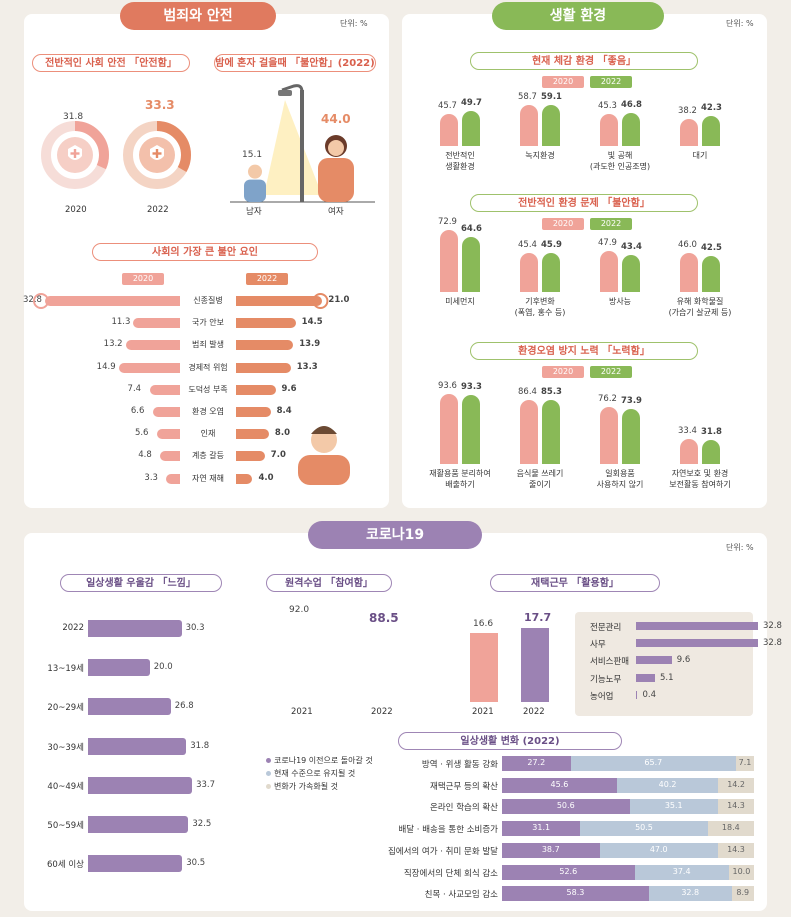 The width and height of the screenshot is (791, 917). Describe the element at coordinates (208, 434) in the screenshot. I see `anxiety-category: 인재` at that location.